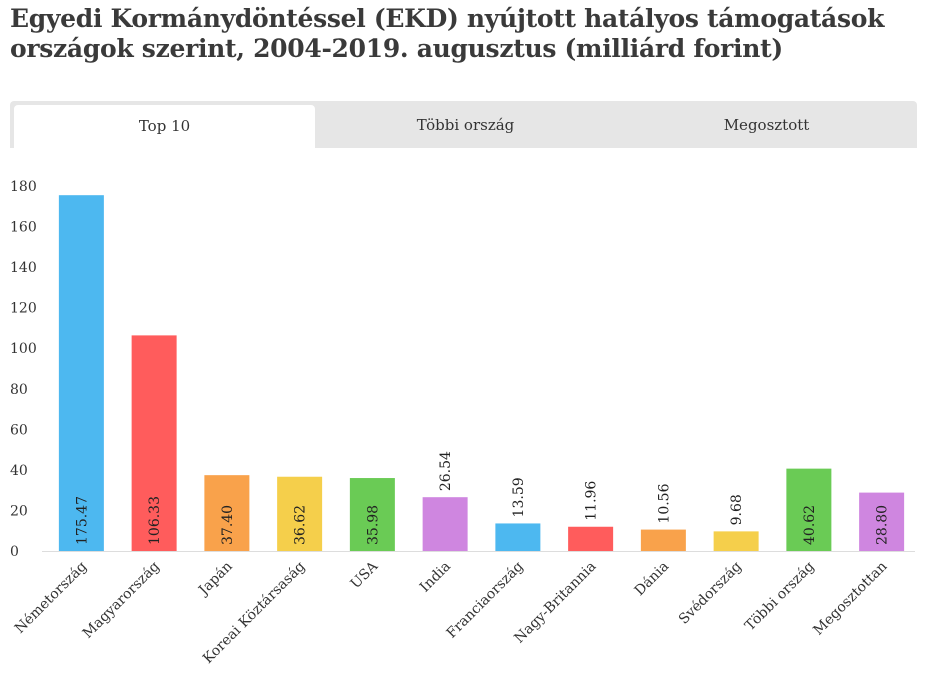 Image resolution: width=928 pixels, height=679 pixels. I want to click on y-tick-label: 180, so click(23, 187).